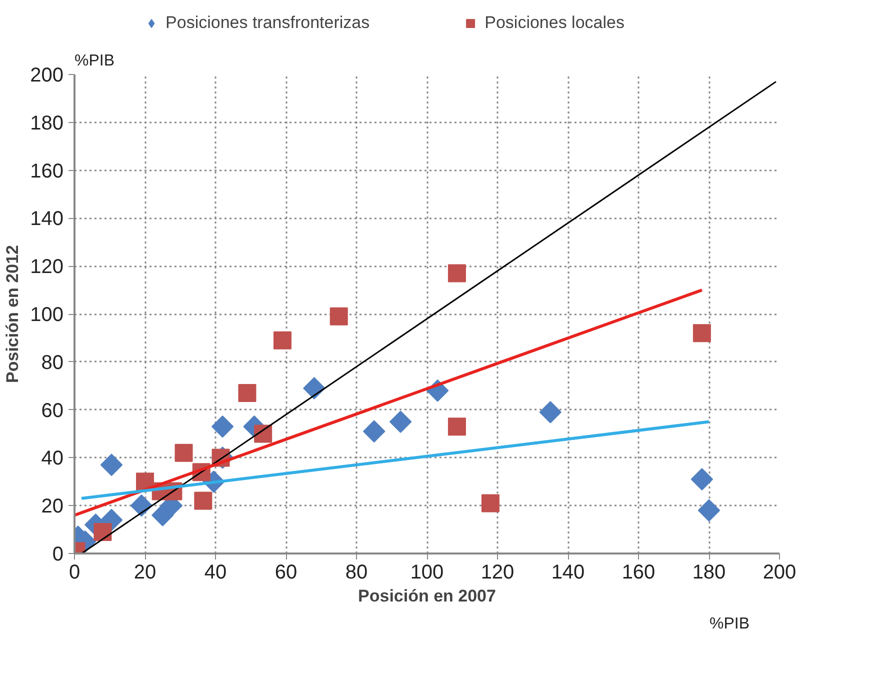  Describe the element at coordinates (709, 573) in the screenshot. I see `x-tick-label: 180` at that location.